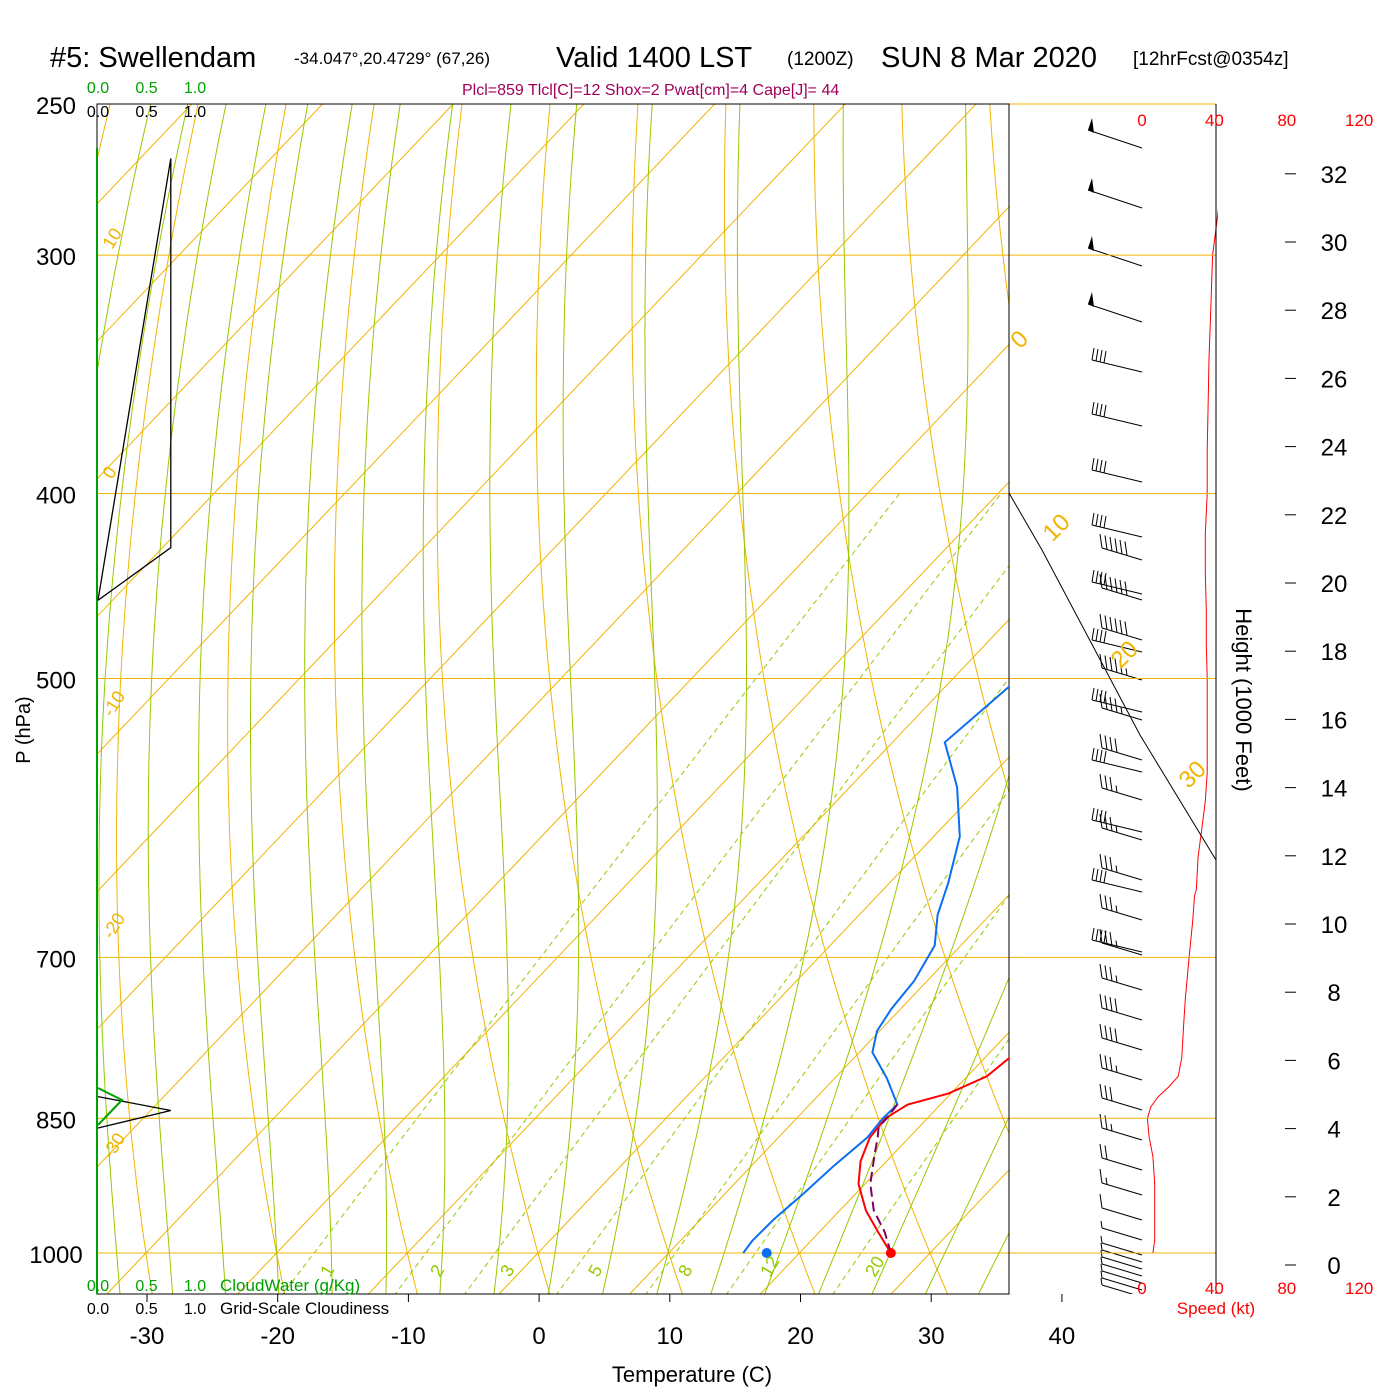 This screenshot has width=1400, height=1400. What do you see at coordinates (290, 1285) in the screenshot?
I see `cloudwater-label: CloudWater (g/Kg)` at bounding box center [290, 1285].